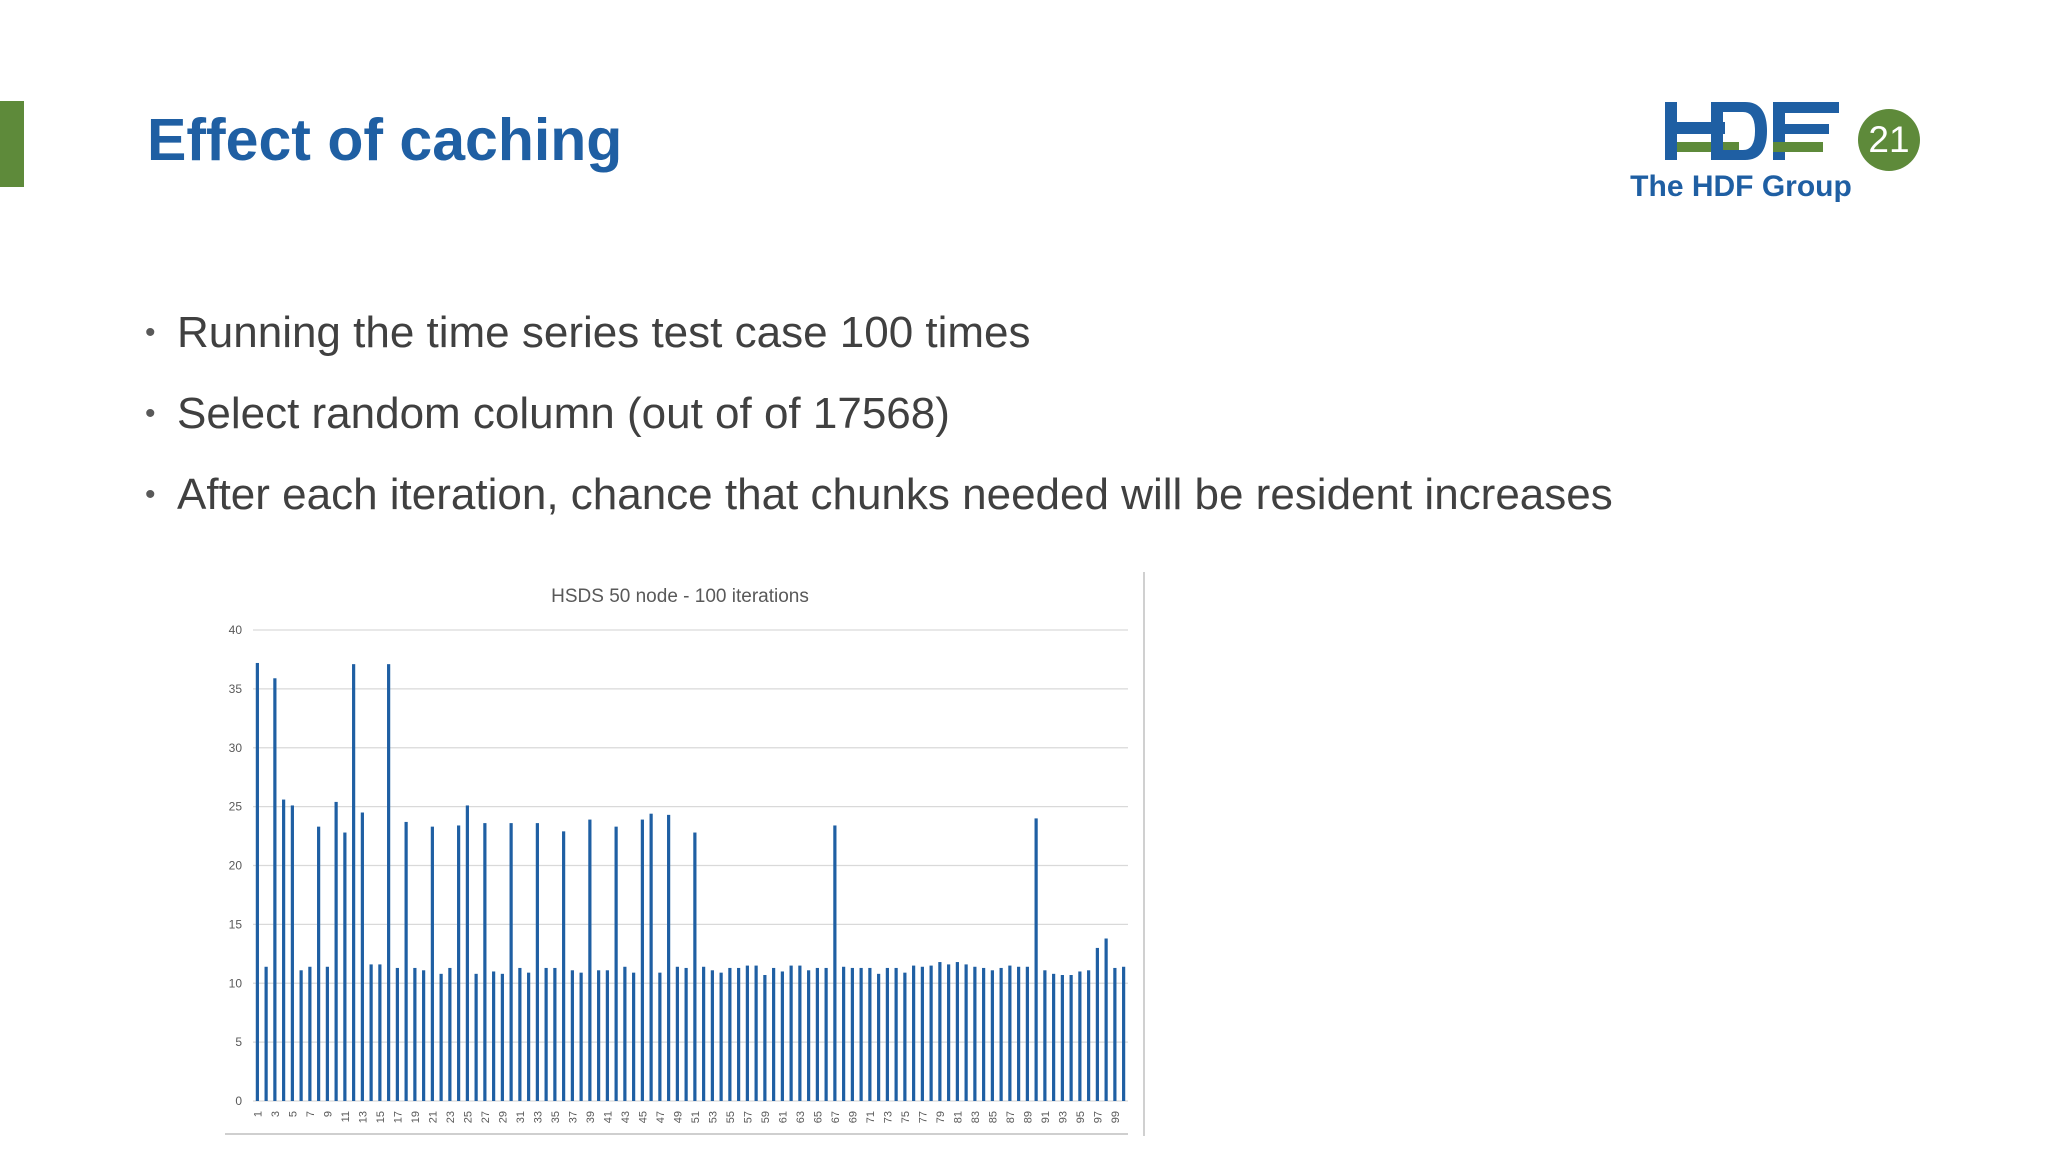 The image size is (2048, 1152). I want to click on x-tick-label: 57, so click(748, 1117).